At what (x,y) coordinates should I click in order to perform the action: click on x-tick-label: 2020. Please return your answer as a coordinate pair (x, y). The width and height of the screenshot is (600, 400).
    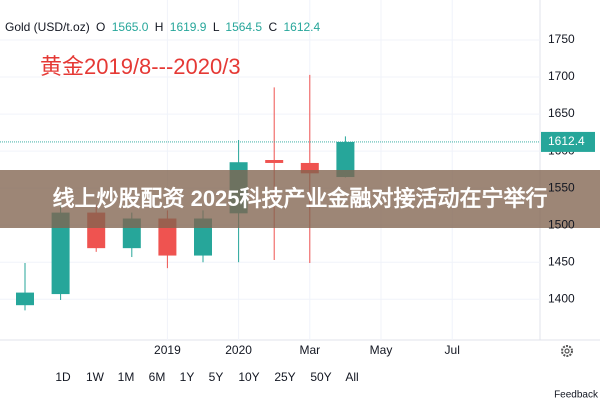
    Looking at the image, I should click on (238, 350).